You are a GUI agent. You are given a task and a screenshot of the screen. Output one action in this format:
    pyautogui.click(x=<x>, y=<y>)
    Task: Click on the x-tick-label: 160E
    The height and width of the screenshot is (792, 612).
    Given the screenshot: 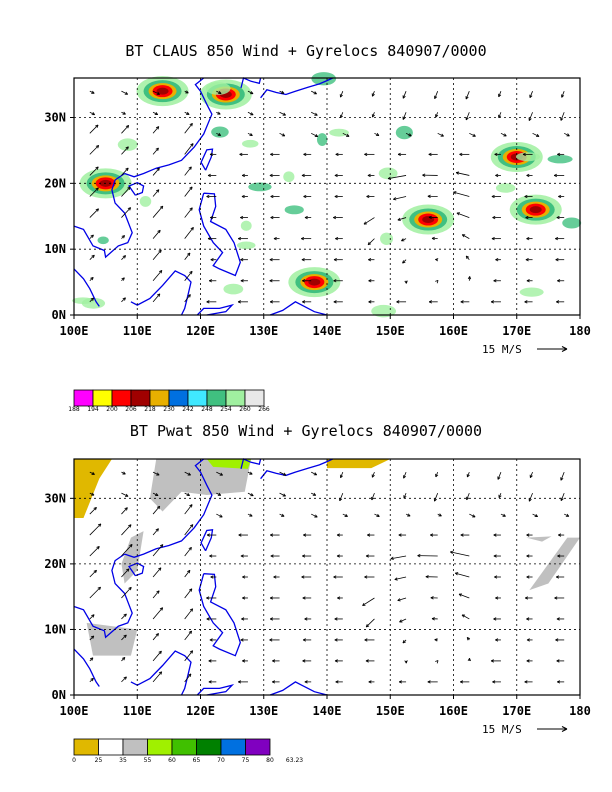 What is the action you would take?
    pyautogui.click(x=453, y=711)
    